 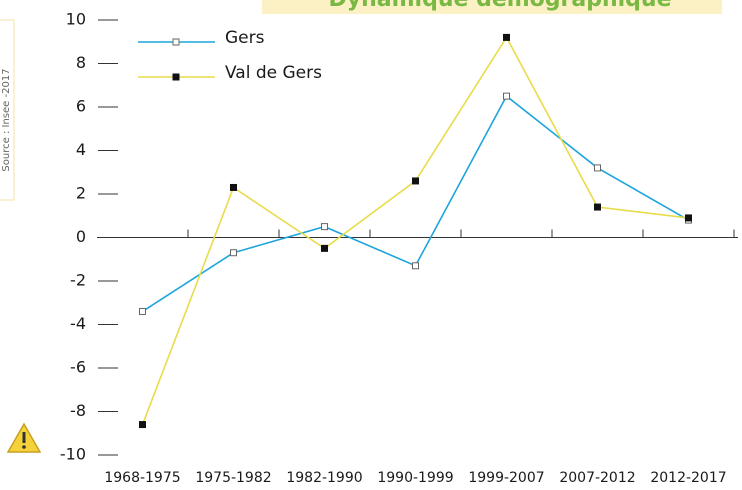 What do you see at coordinates (233, 478) in the screenshot?
I see `x-tick-label: 1975-1982` at bounding box center [233, 478].